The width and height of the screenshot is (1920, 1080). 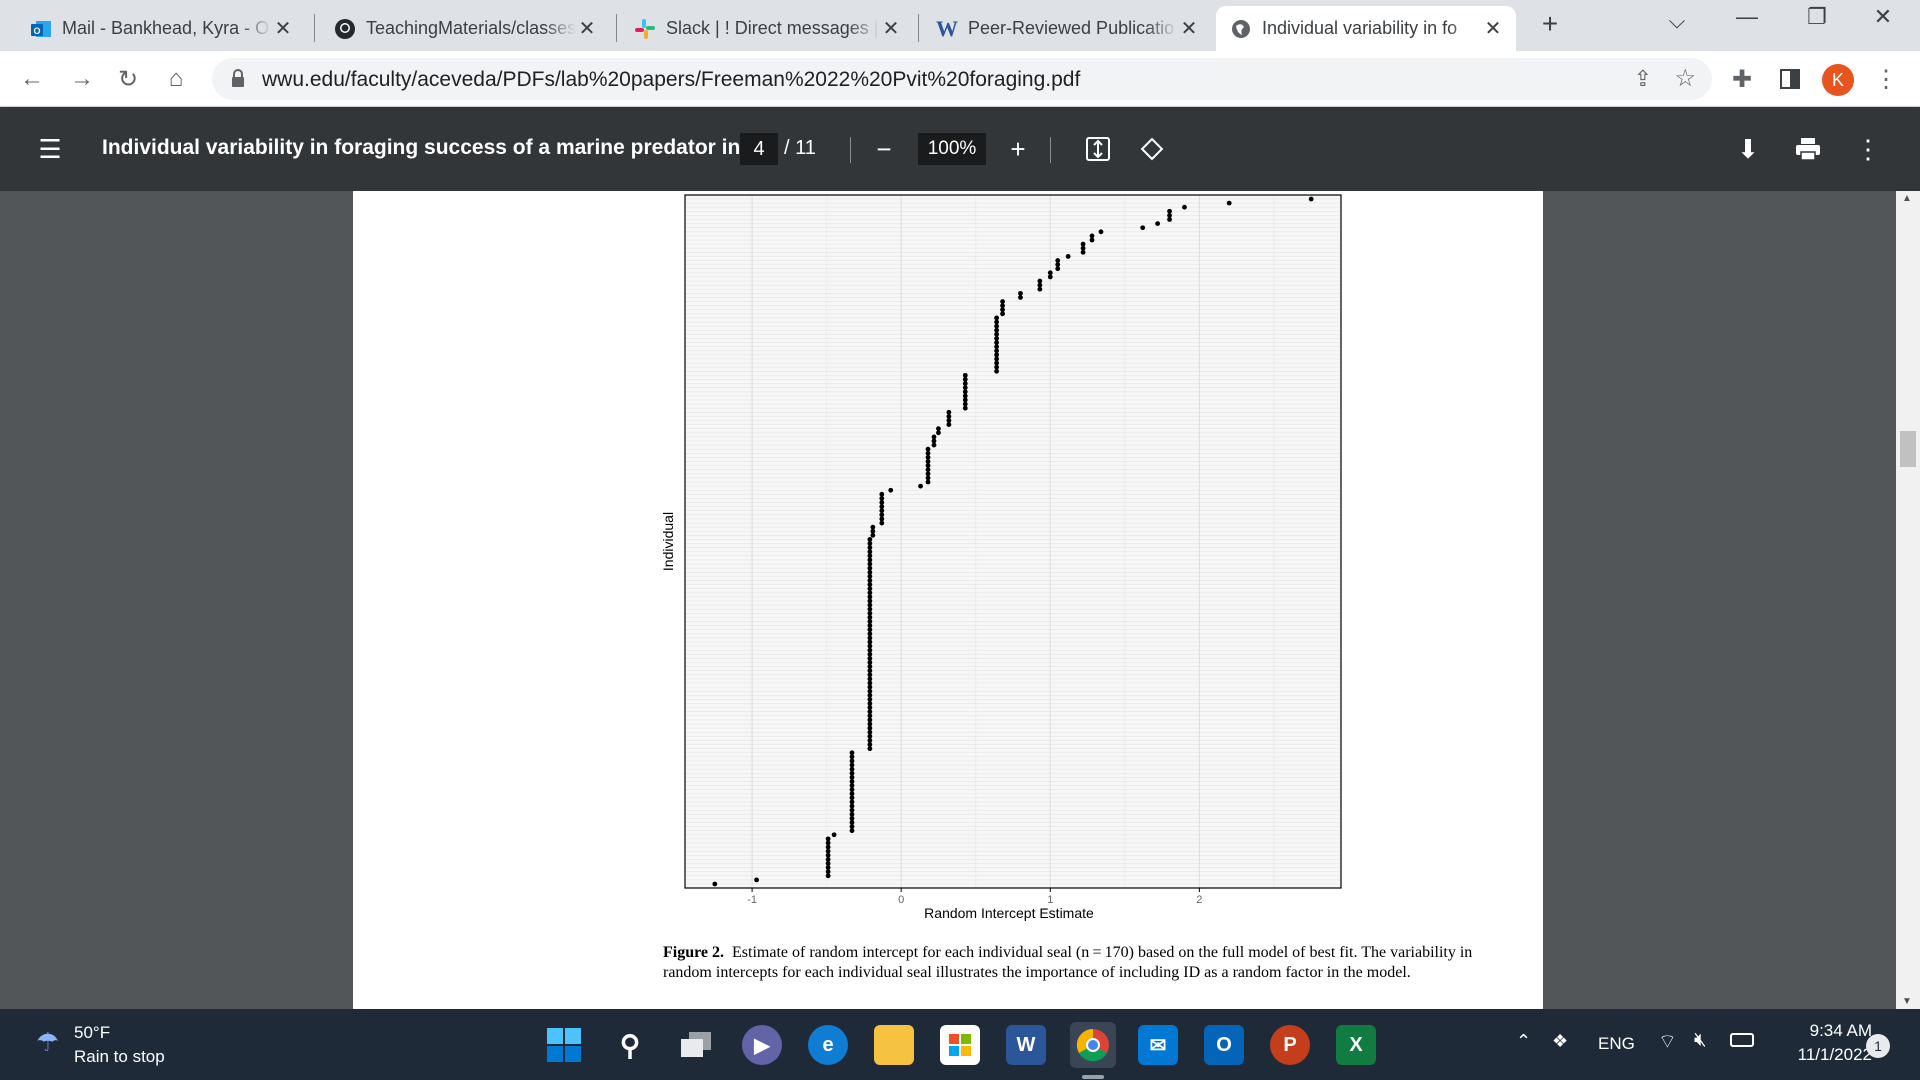 What do you see at coordinates (1748, 148) in the screenshot?
I see `download-icon: ⬇` at bounding box center [1748, 148].